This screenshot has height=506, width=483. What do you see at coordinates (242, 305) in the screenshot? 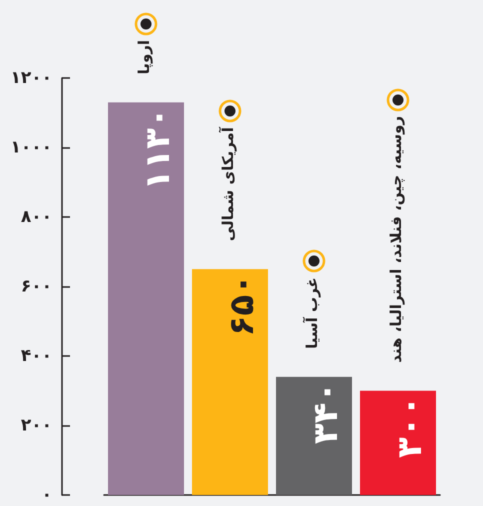
I see `data-label: ۶۵۰` at bounding box center [242, 305].